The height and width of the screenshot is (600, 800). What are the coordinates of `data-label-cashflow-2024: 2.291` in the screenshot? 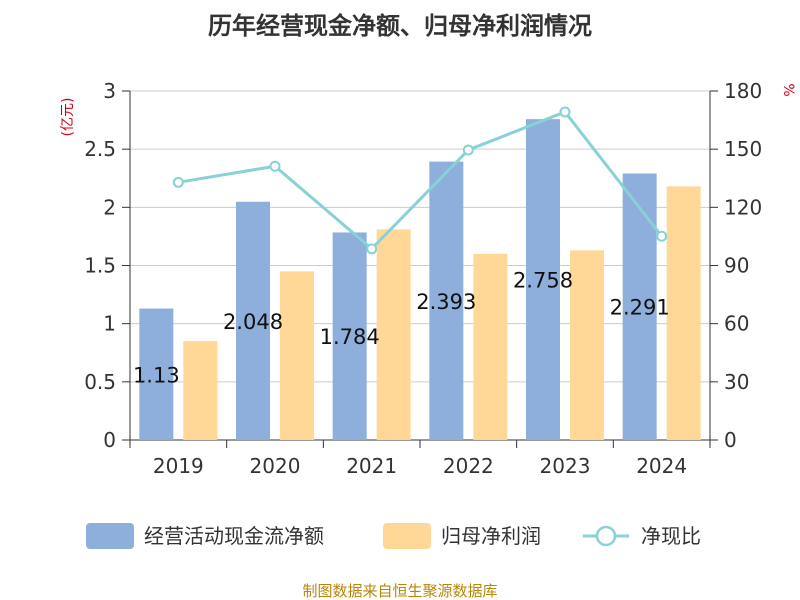 It's located at (640, 308).